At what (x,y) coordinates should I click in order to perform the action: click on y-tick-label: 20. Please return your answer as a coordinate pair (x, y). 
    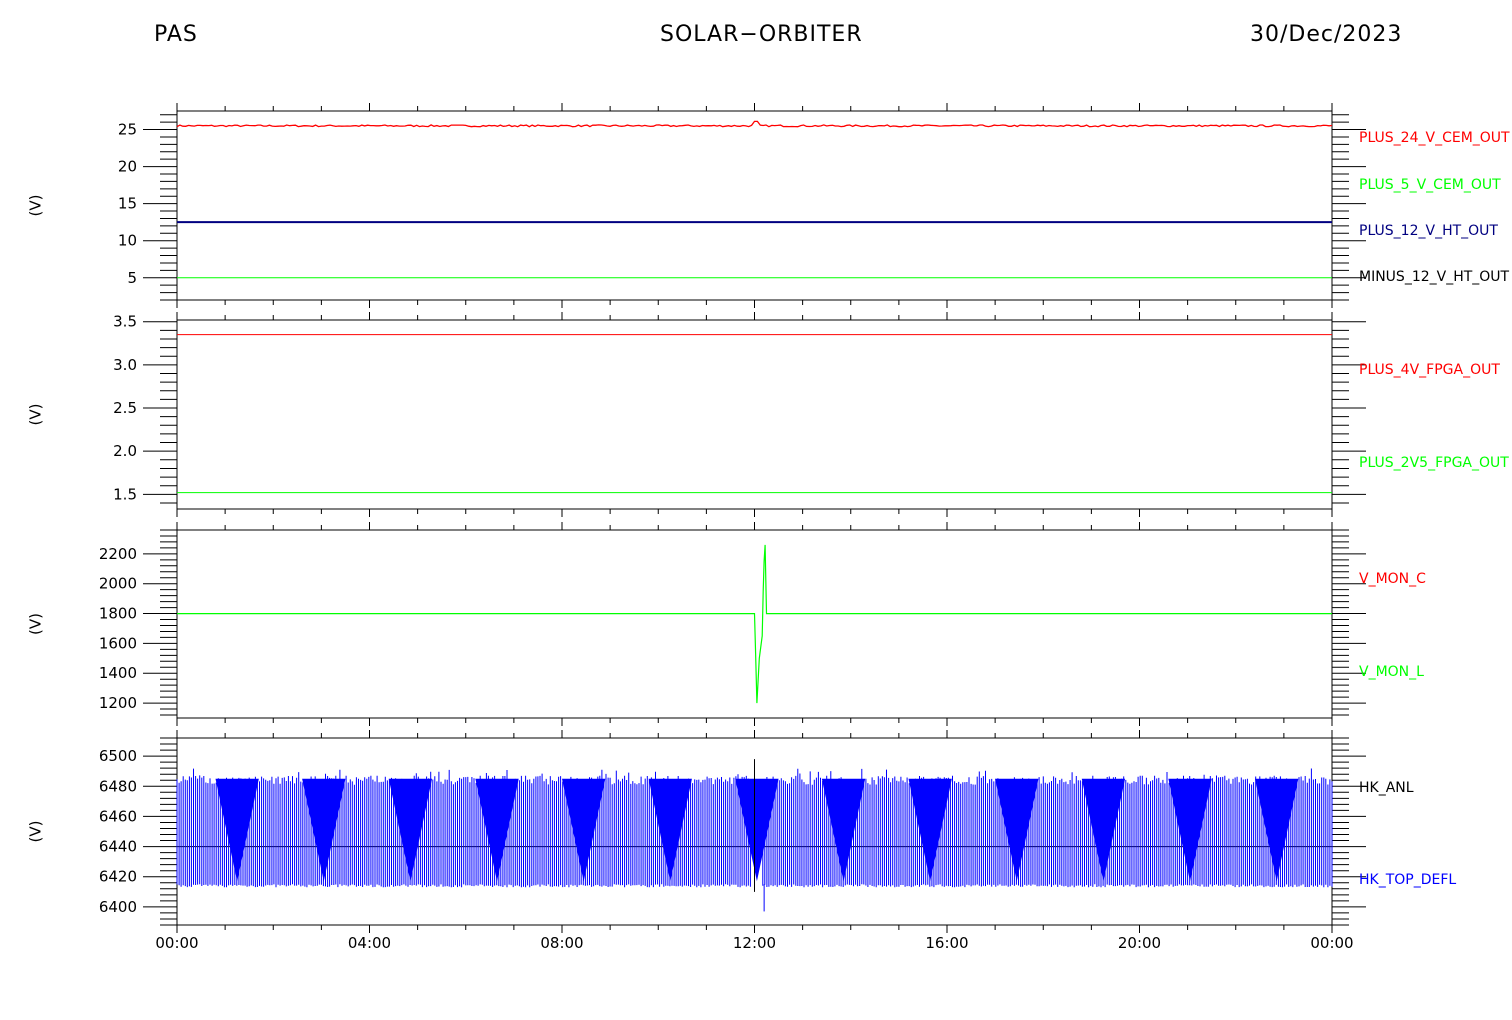
    Looking at the image, I should click on (127, 167).